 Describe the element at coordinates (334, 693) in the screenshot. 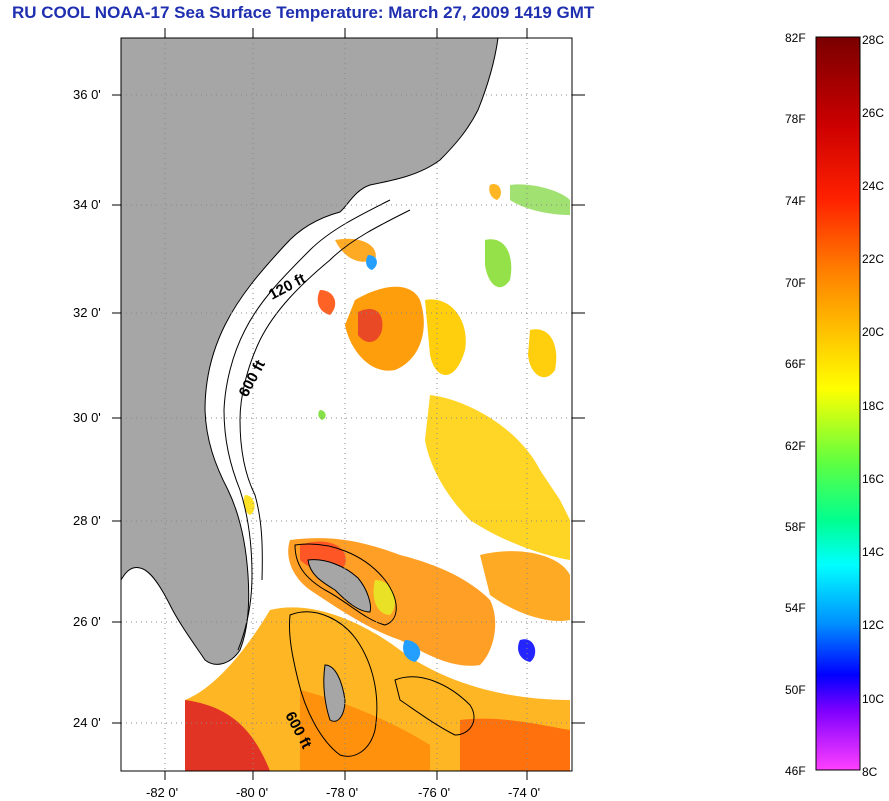

I see `bahamas-island` at that location.